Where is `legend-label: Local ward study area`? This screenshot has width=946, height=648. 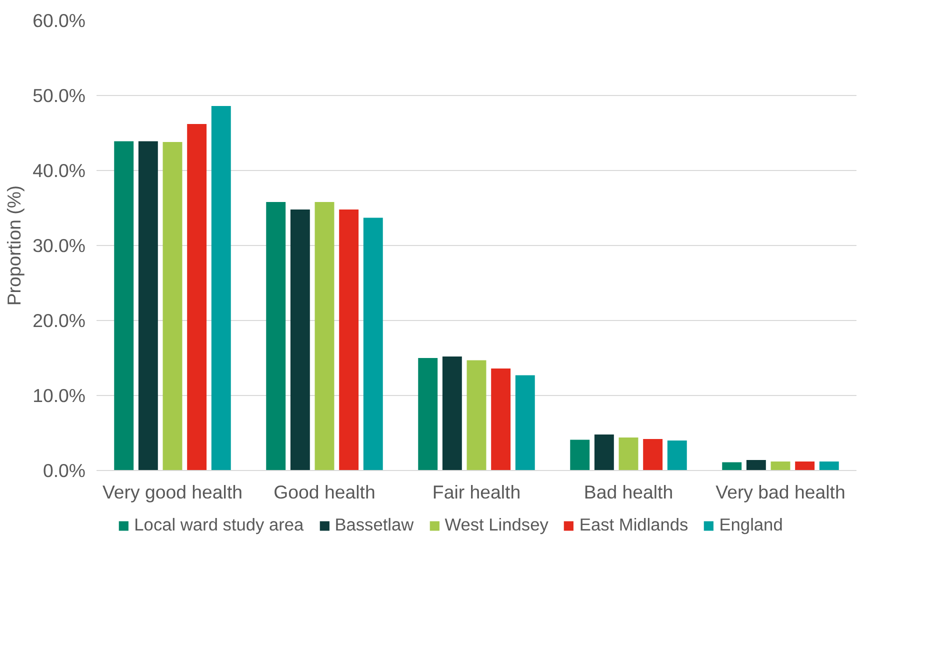 legend-label: Local ward study area is located at coordinates (219, 525).